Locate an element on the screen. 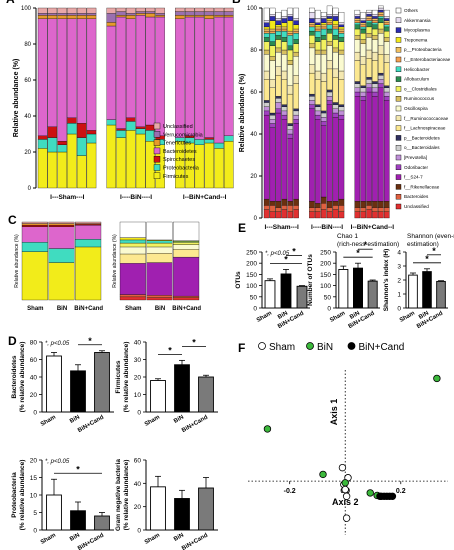  significance-star: * is located at coordinates (286, 259).